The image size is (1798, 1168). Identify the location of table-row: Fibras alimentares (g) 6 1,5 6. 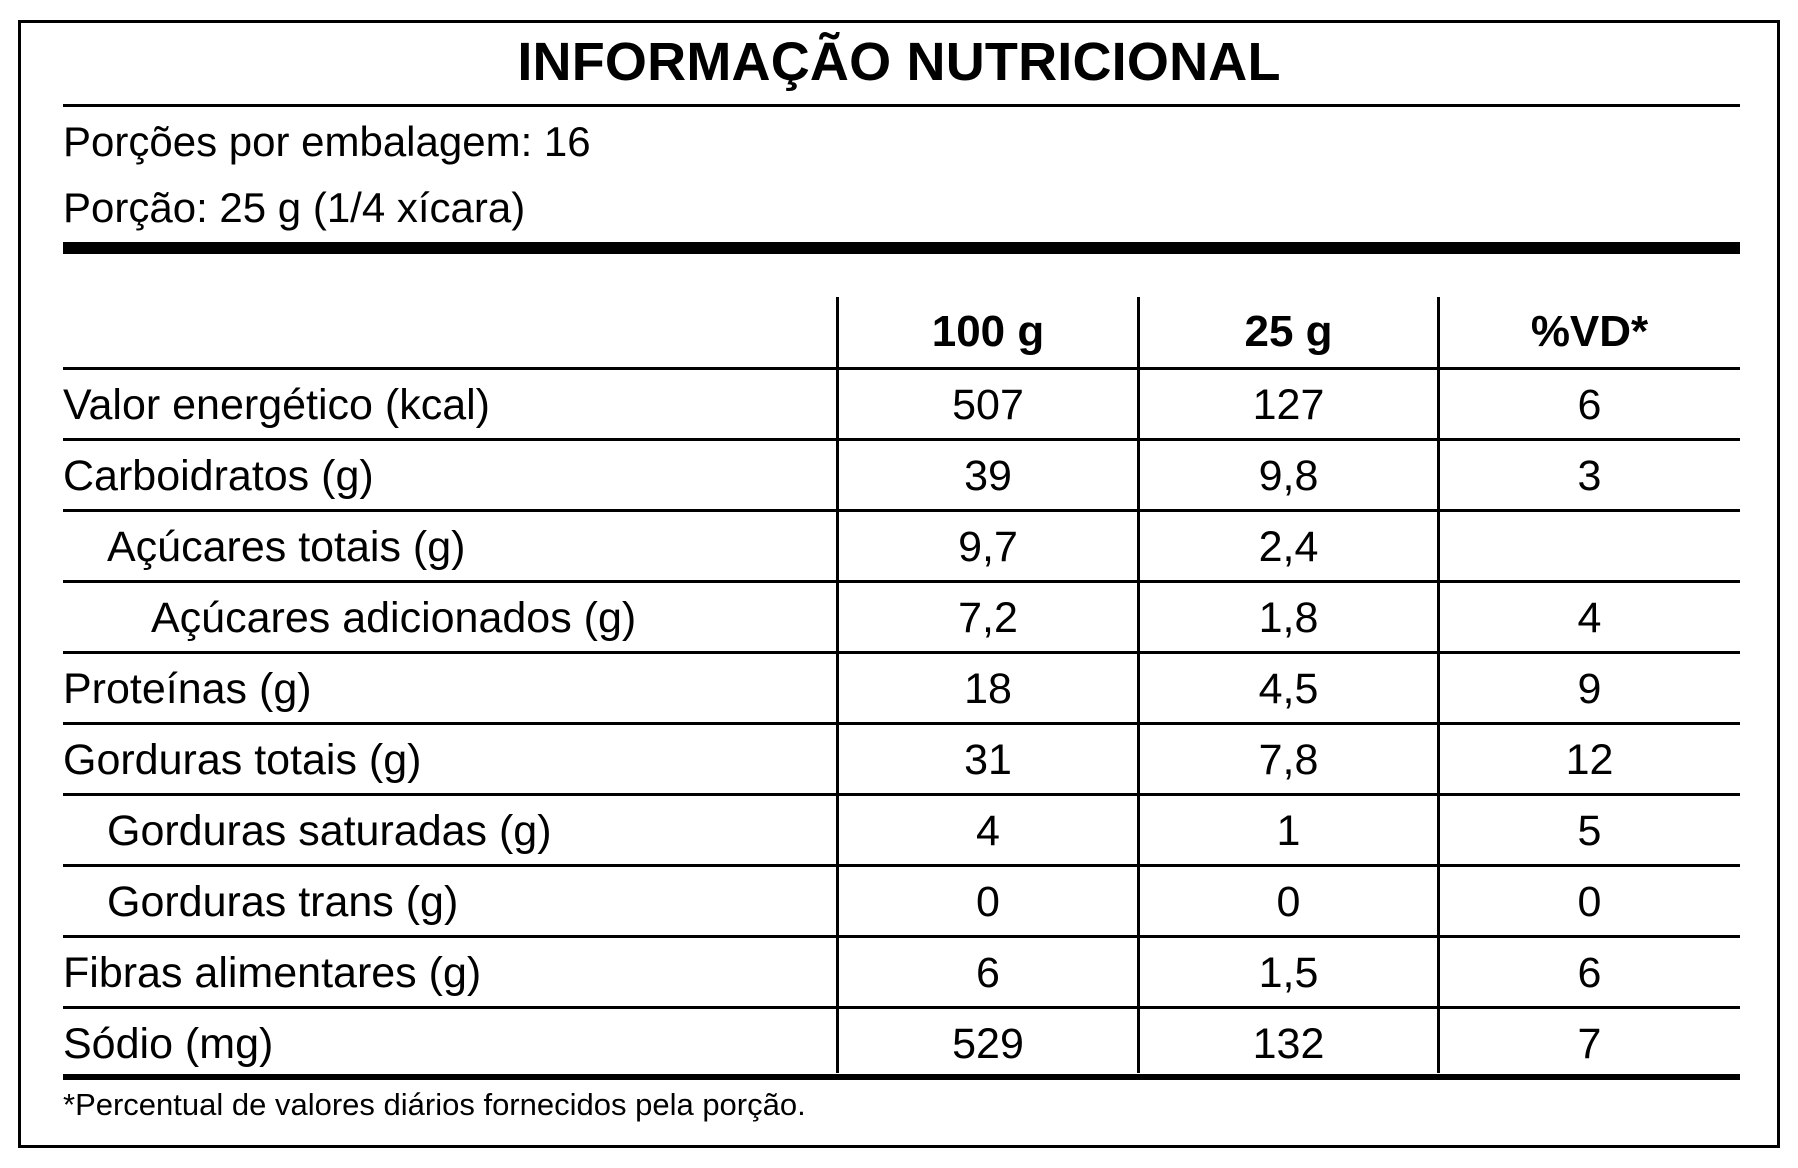
(901, 973).